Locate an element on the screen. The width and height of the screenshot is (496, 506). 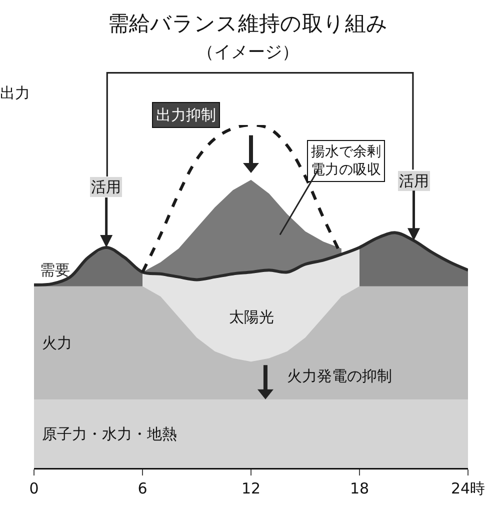
series-label: 需要 is located at coordinates (55, 270).